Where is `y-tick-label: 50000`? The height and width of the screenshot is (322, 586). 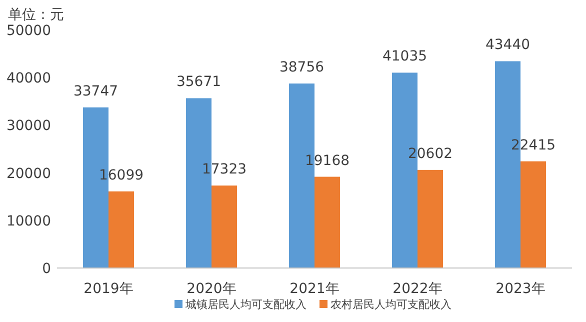 y-tick-label: 50000 is located at coordinates (28, 31).